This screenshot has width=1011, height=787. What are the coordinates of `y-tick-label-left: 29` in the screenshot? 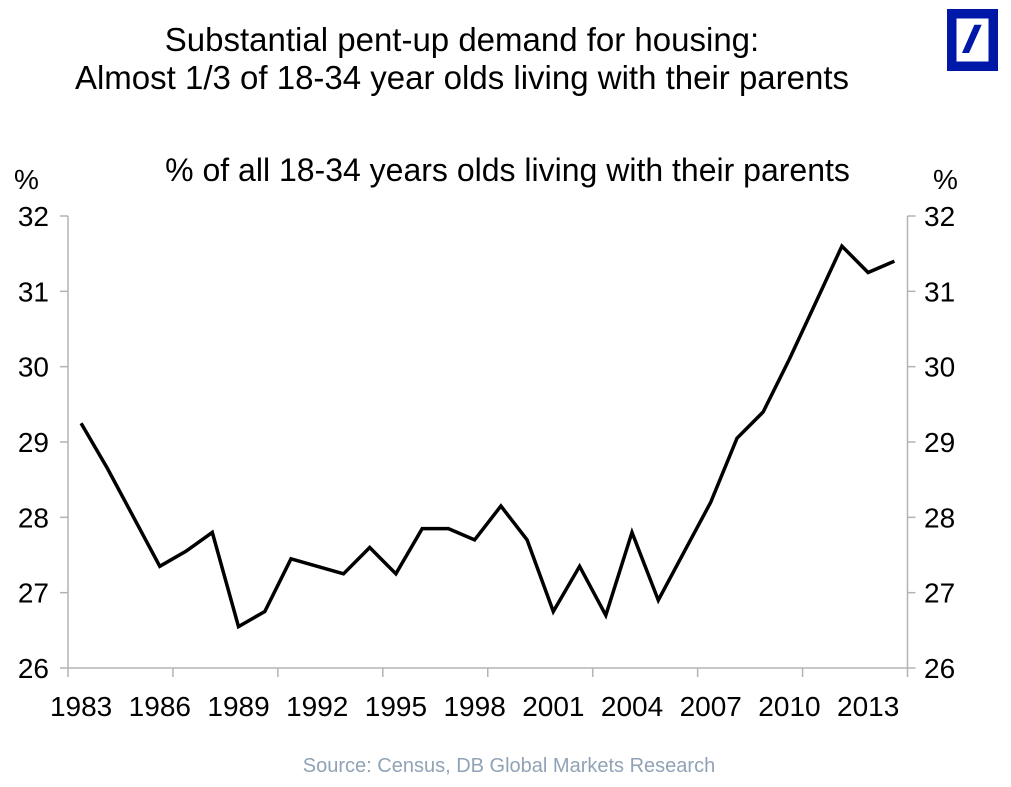 It's located at (33, 442).